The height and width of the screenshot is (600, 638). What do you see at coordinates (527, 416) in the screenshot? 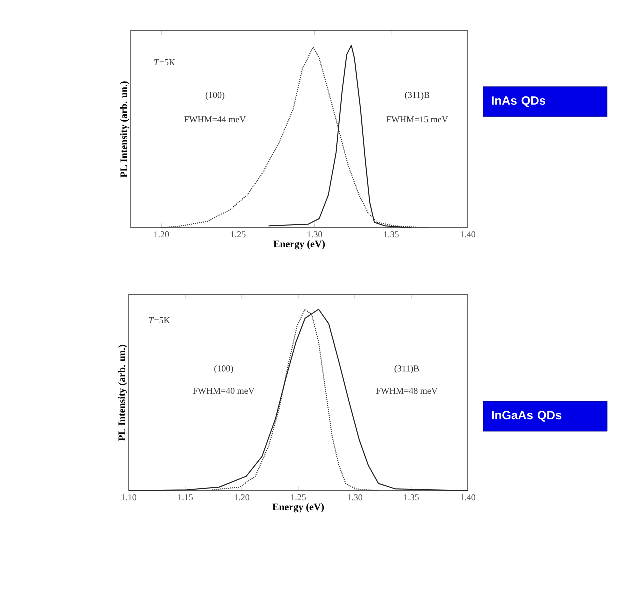
I see `text: InGaAs QDs` at bounding box center [527, 416].